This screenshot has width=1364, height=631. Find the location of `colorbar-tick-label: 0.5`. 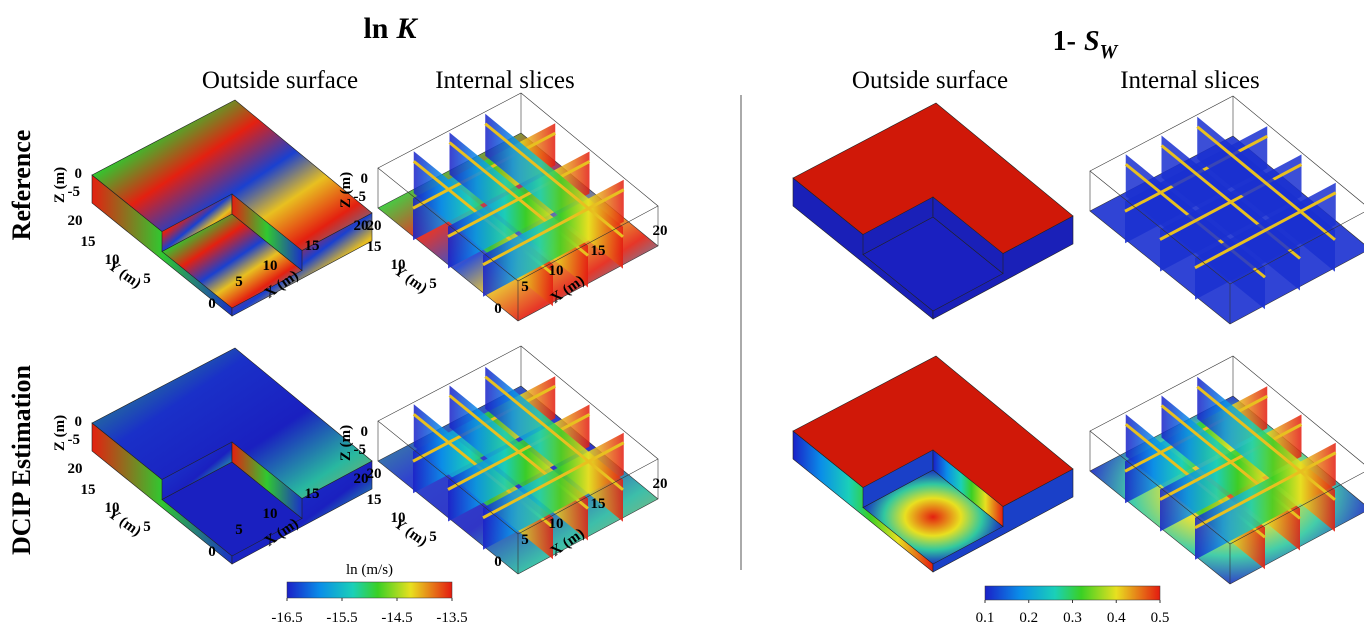

colorbar-tick-label: 0.5 is located at coordinates (1160, 618).